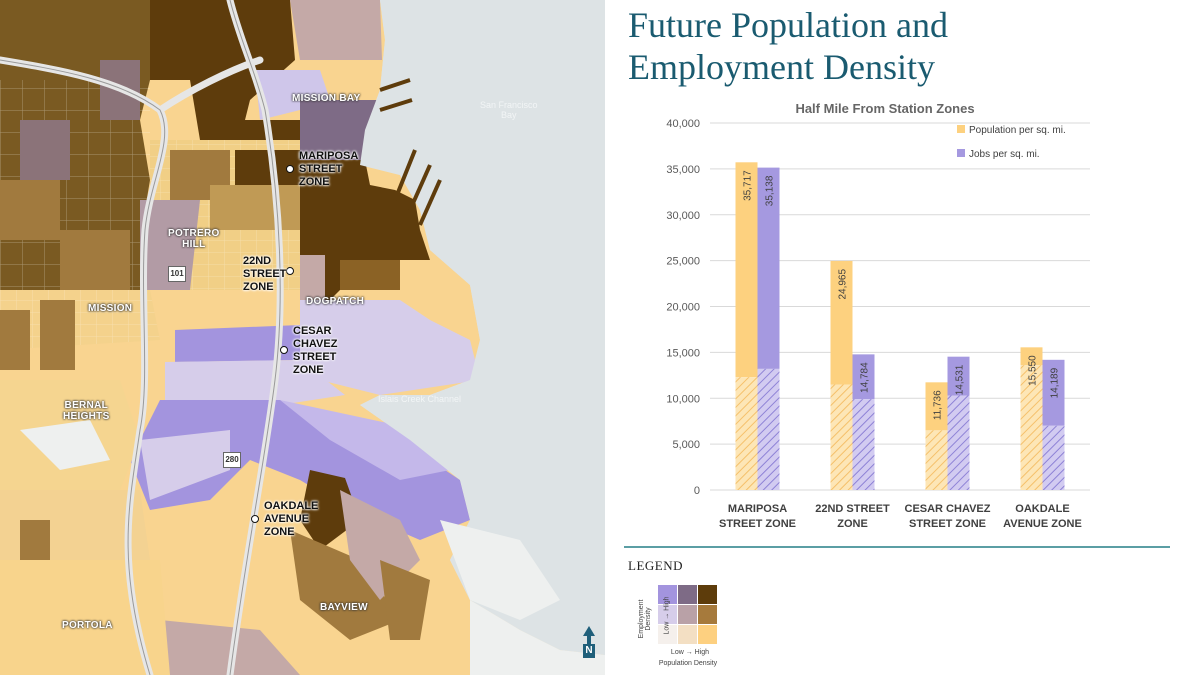  Describe the element at coordinates (683, 170) in the screenshot. I see `y-tick-label: 35,000` at that location.